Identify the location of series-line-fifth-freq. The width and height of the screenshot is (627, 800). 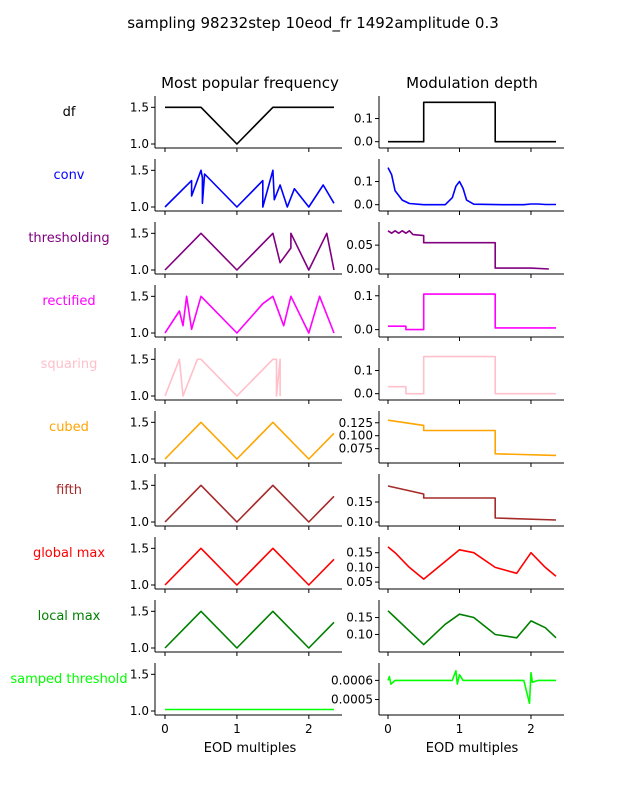
(249, 503).